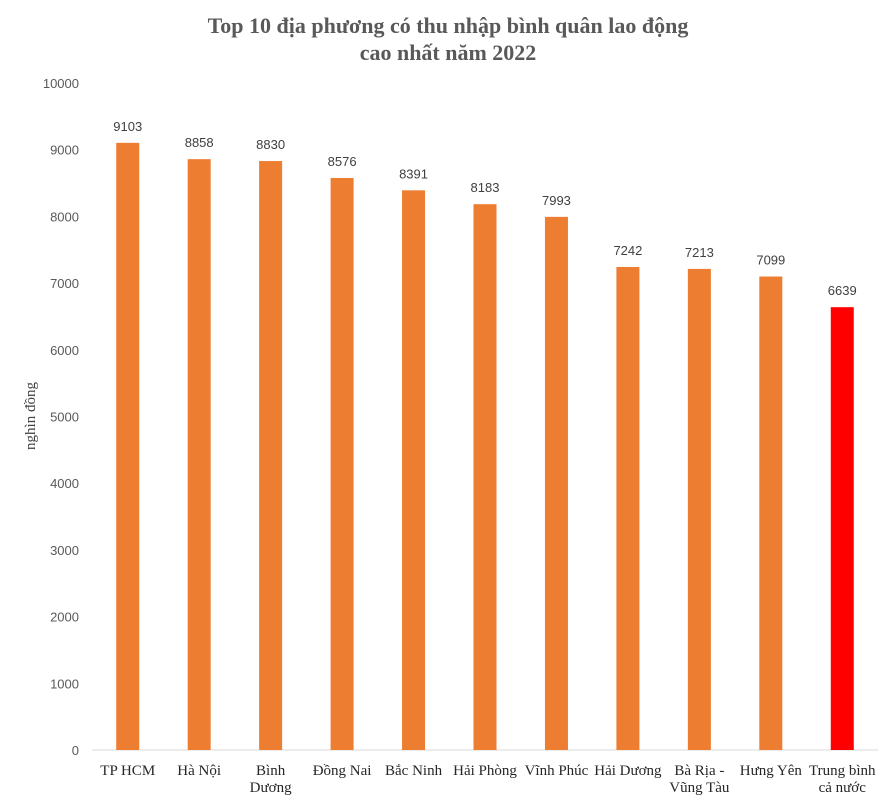 This screenshot has width=896, height=803. What do you see at coordinates (342, 771) in the screenshot?
I see `x-tick-label: Đồng Nai` at bounding box center [342, 771].